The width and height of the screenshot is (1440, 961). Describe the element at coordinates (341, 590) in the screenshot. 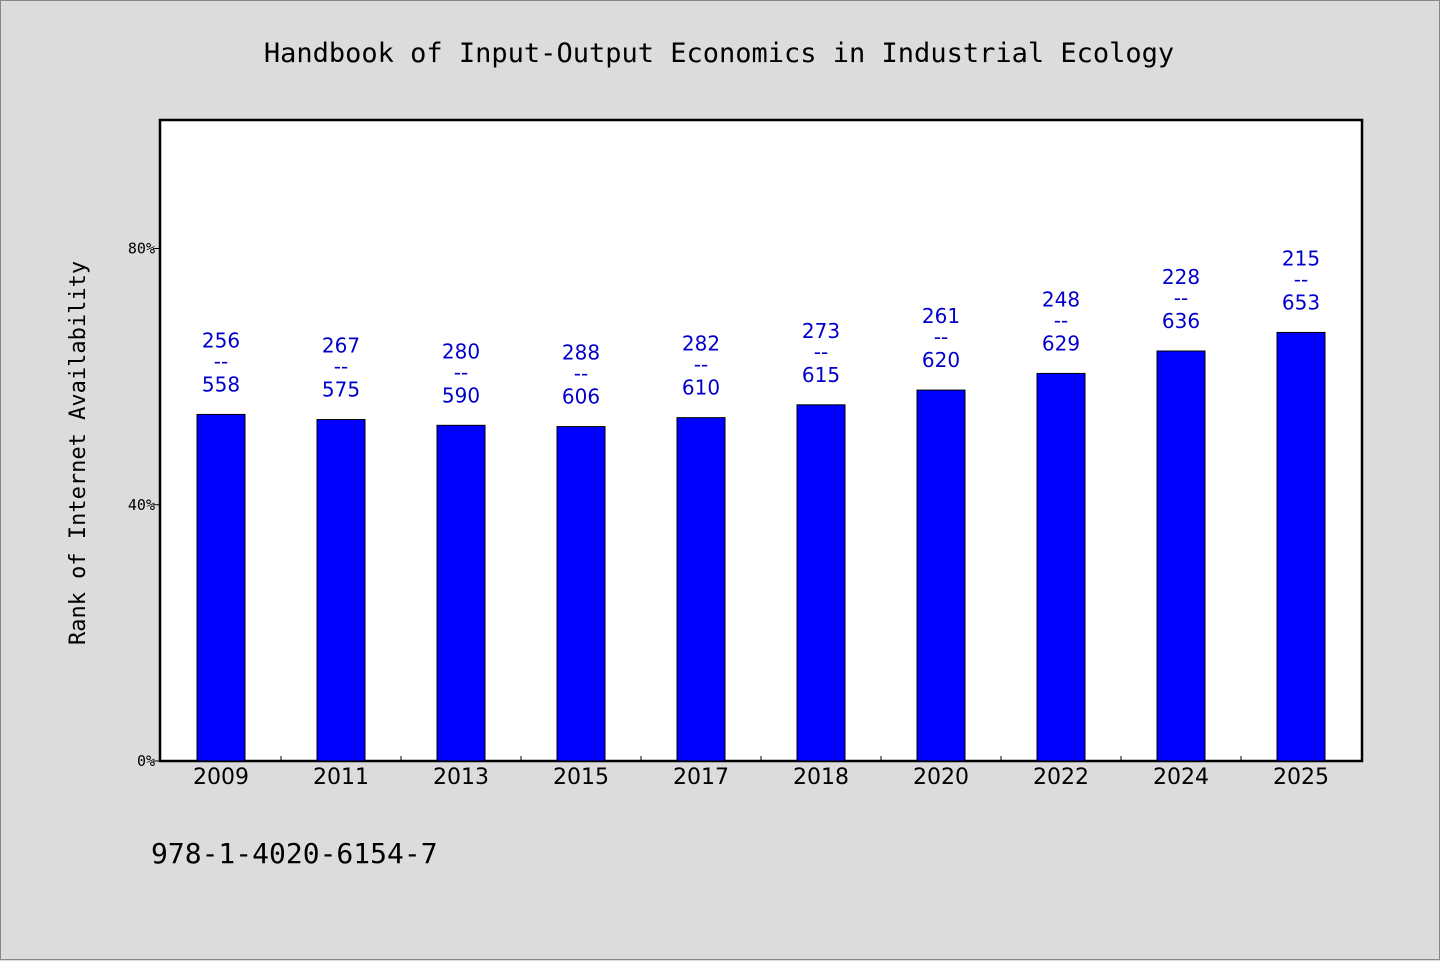

I see `bar-2011` at that location.